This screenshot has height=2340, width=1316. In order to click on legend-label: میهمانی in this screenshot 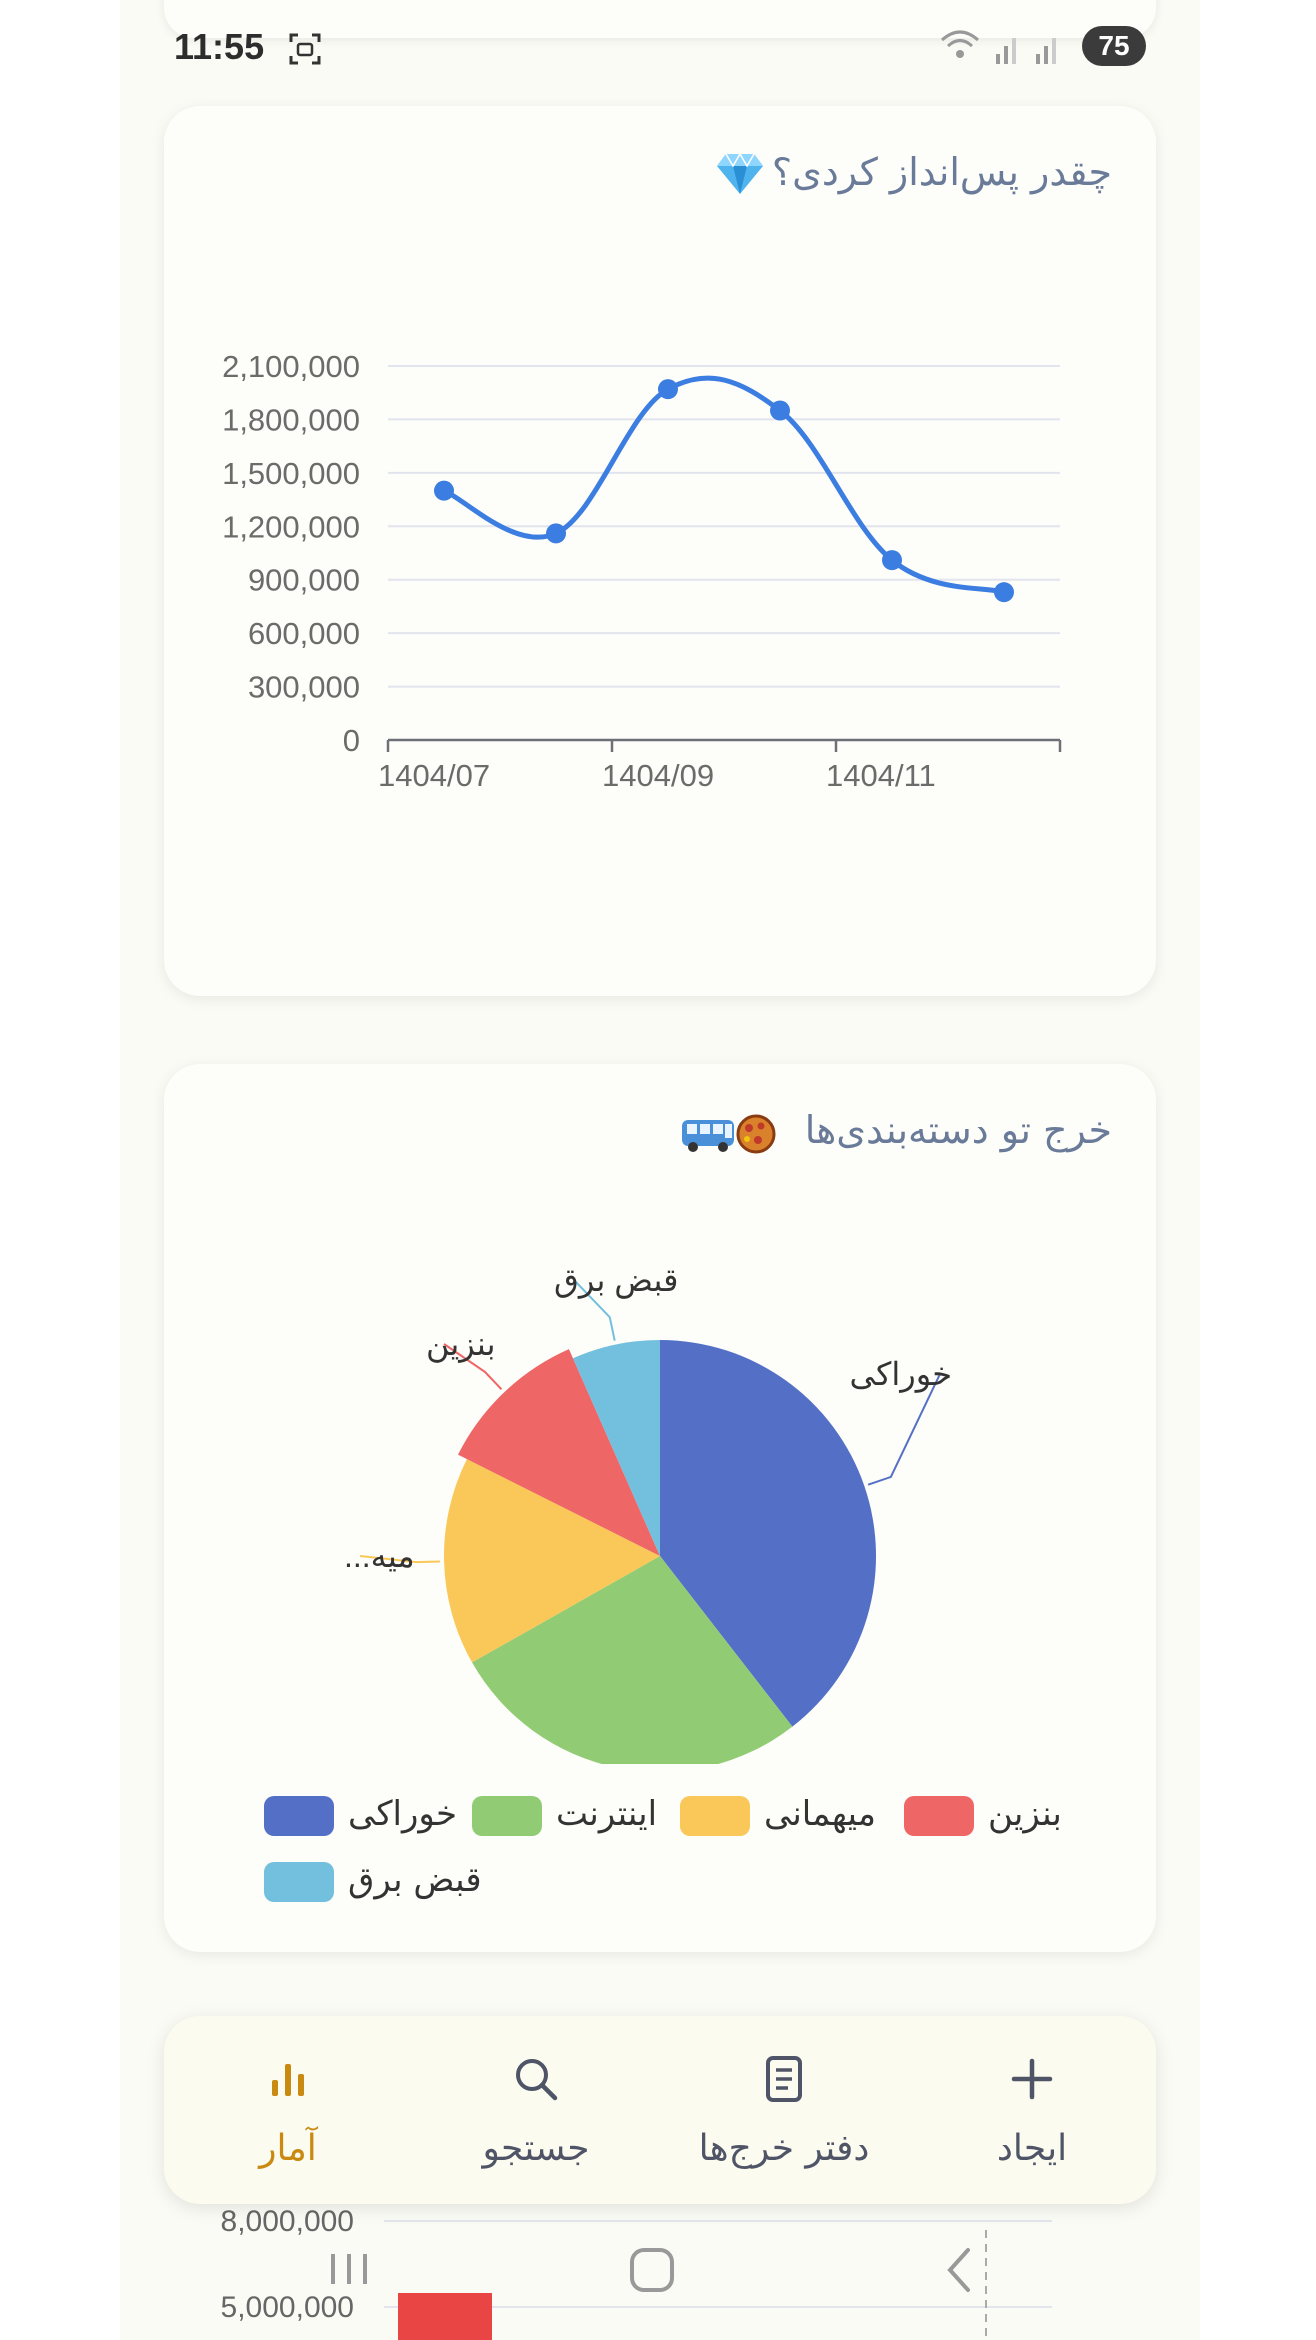, I will do `click(820, 1814)`.